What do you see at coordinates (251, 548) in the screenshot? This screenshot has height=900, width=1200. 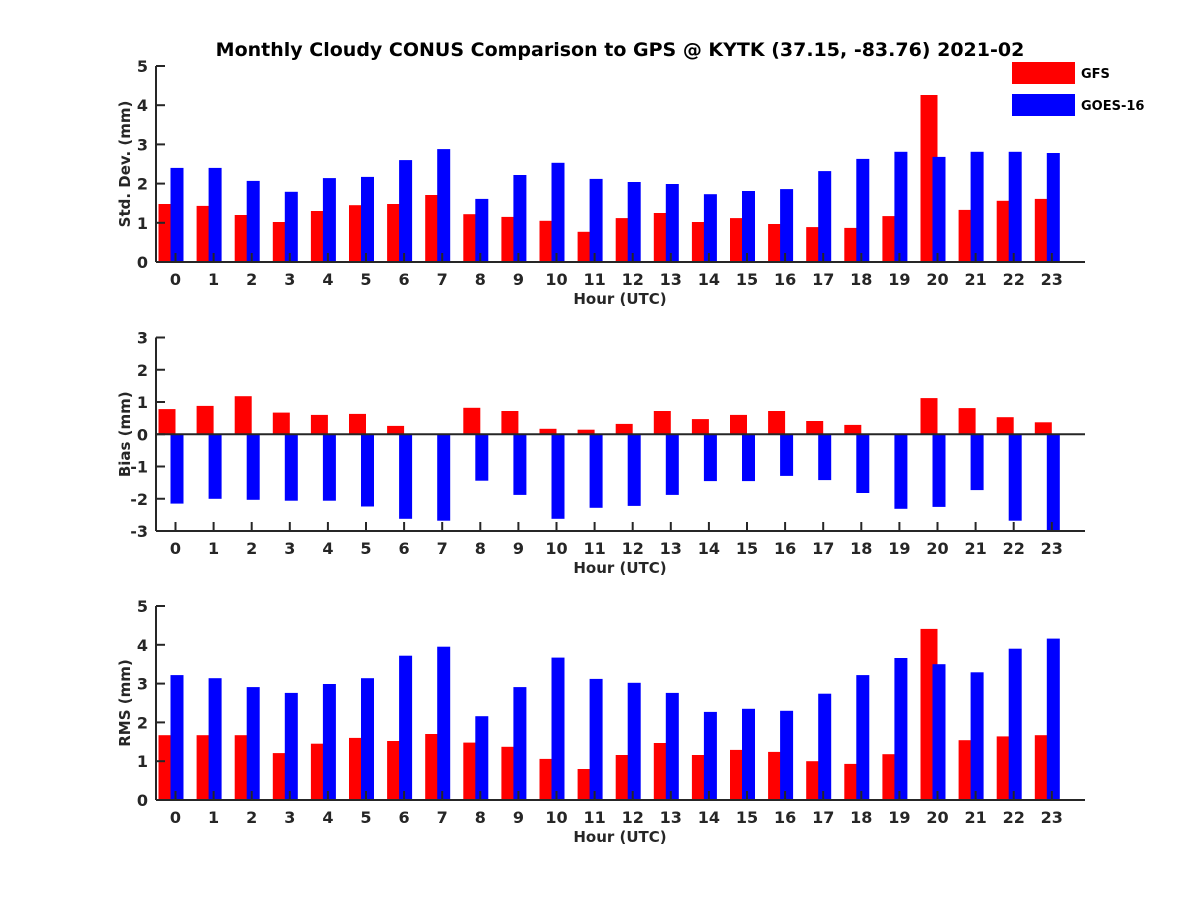 I see `x-tick-label: 2` at bounding box center [251, 548].